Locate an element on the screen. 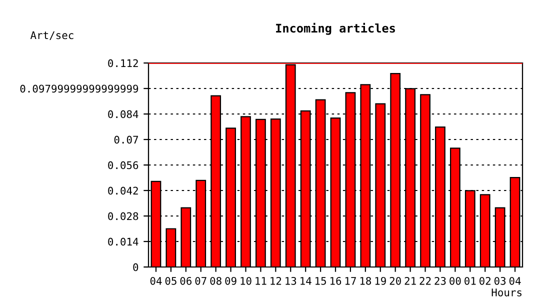 The width and height of the screenshot is (550, 300). x-tick-label: 21 is located at coordinates (410, 280).